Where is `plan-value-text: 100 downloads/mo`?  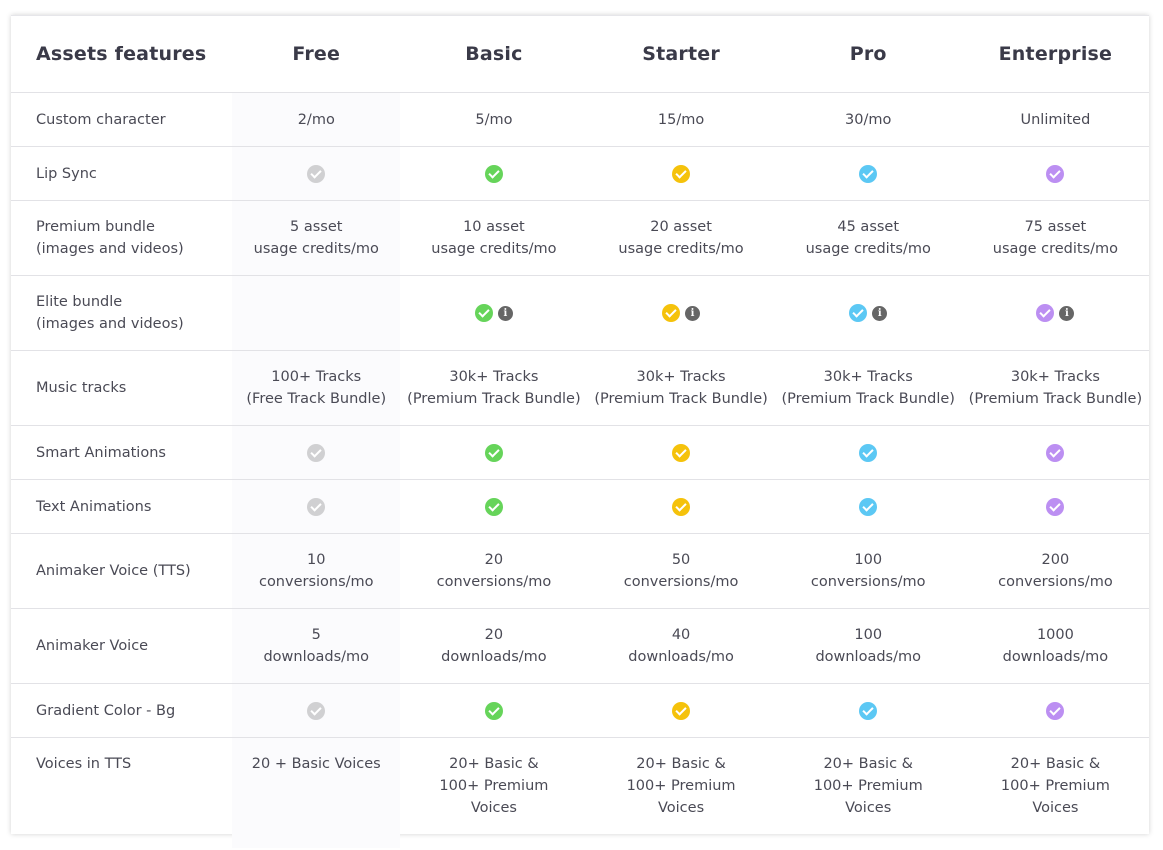
plan-value-text: 100 downloads/mo is located at coordinates (868, 646).